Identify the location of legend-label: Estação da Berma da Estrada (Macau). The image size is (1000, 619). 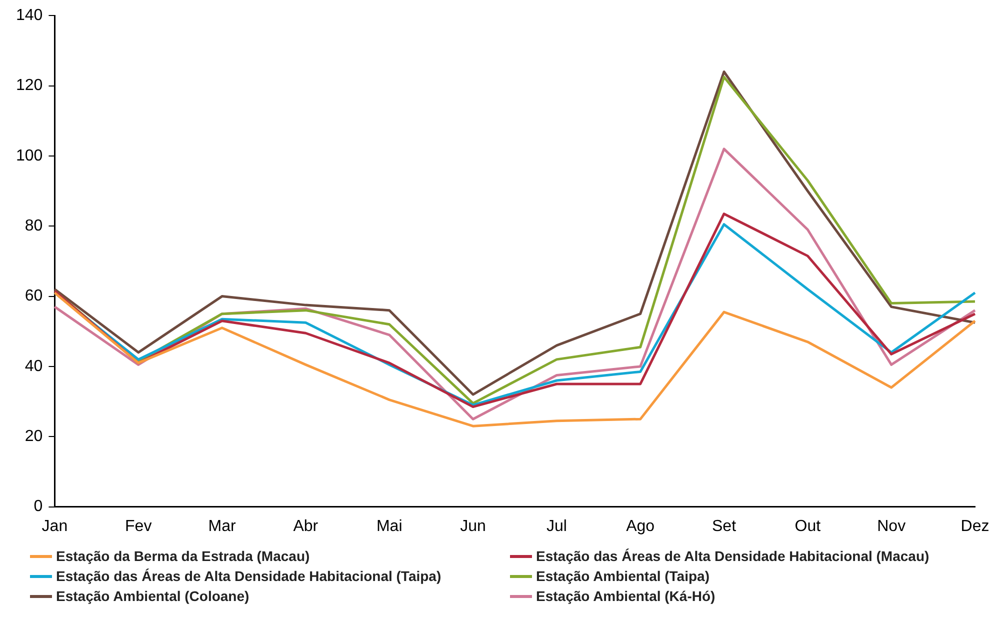
(183, 556).